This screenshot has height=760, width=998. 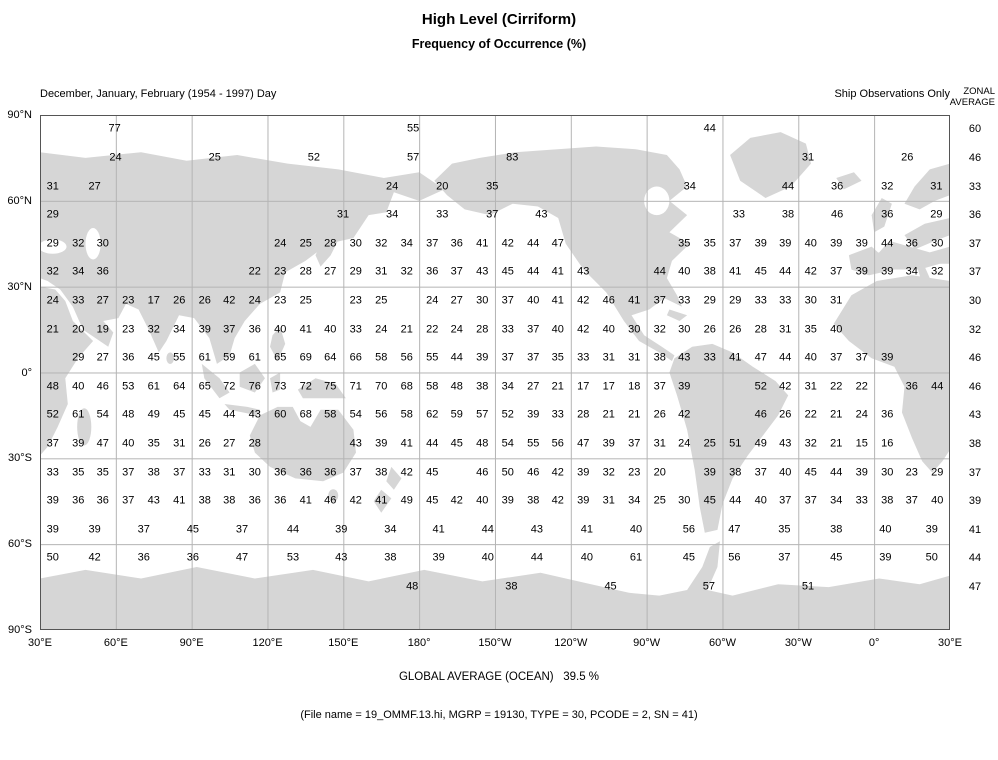 What do you see at coordinates (507, 472) in the screenshot?
I see `grid-value: 50` at bounding box center [507, 472].